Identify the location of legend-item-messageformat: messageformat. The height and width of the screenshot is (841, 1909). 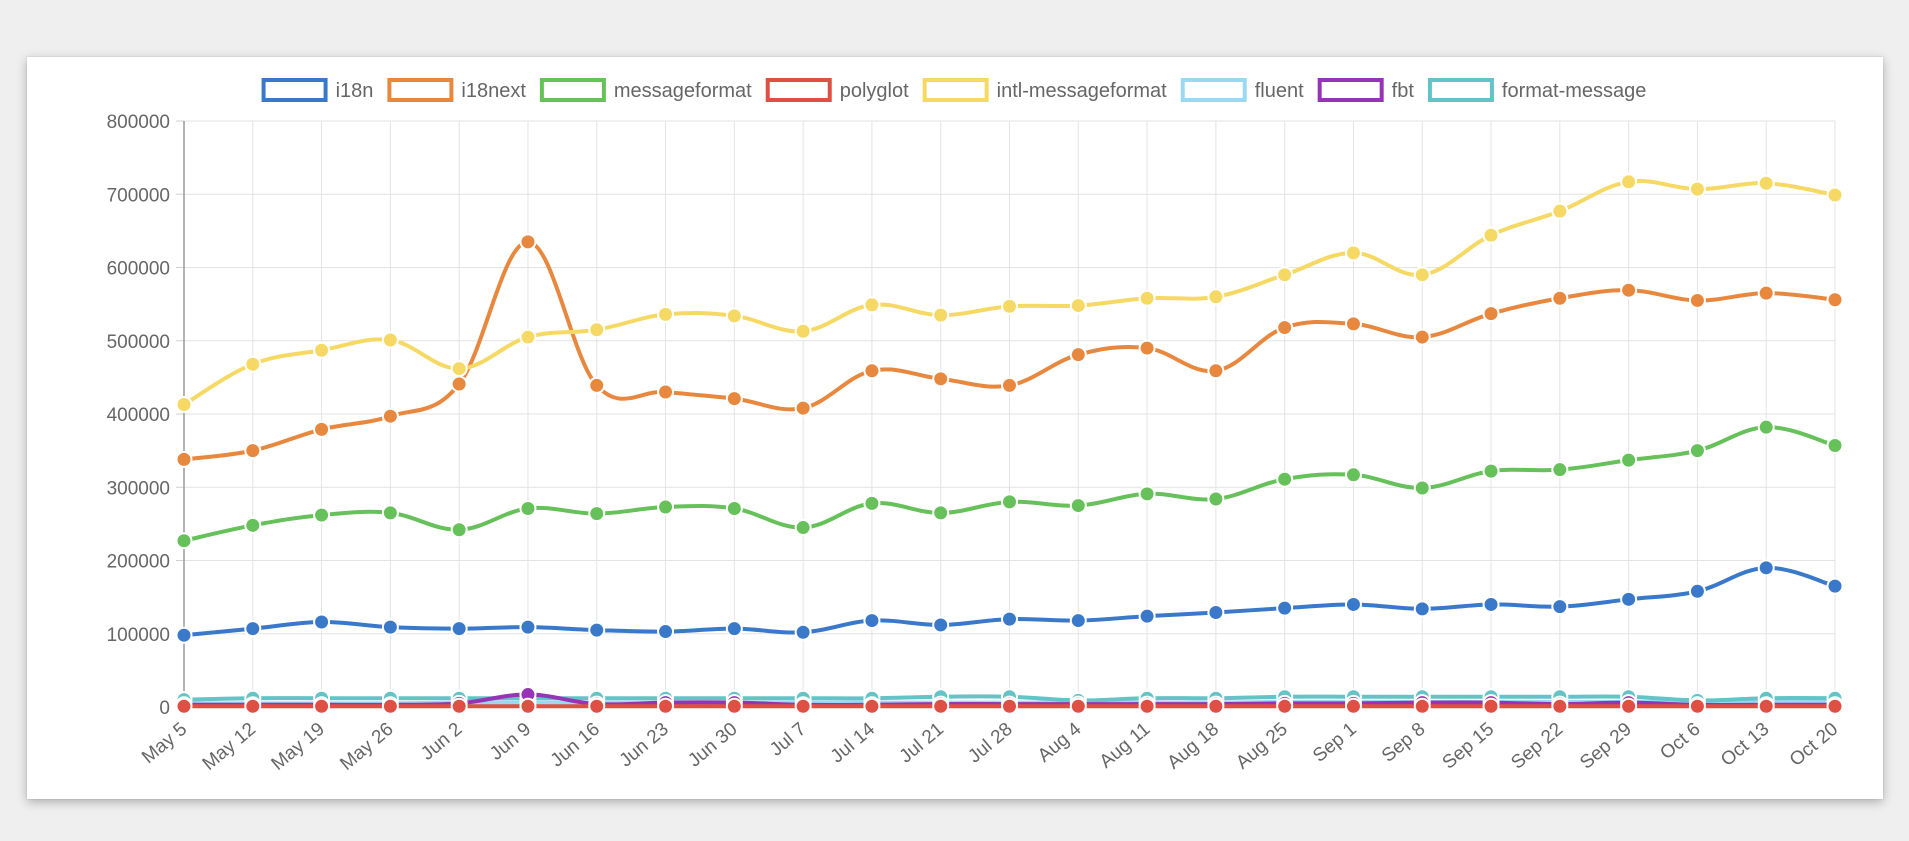
(645, 90).